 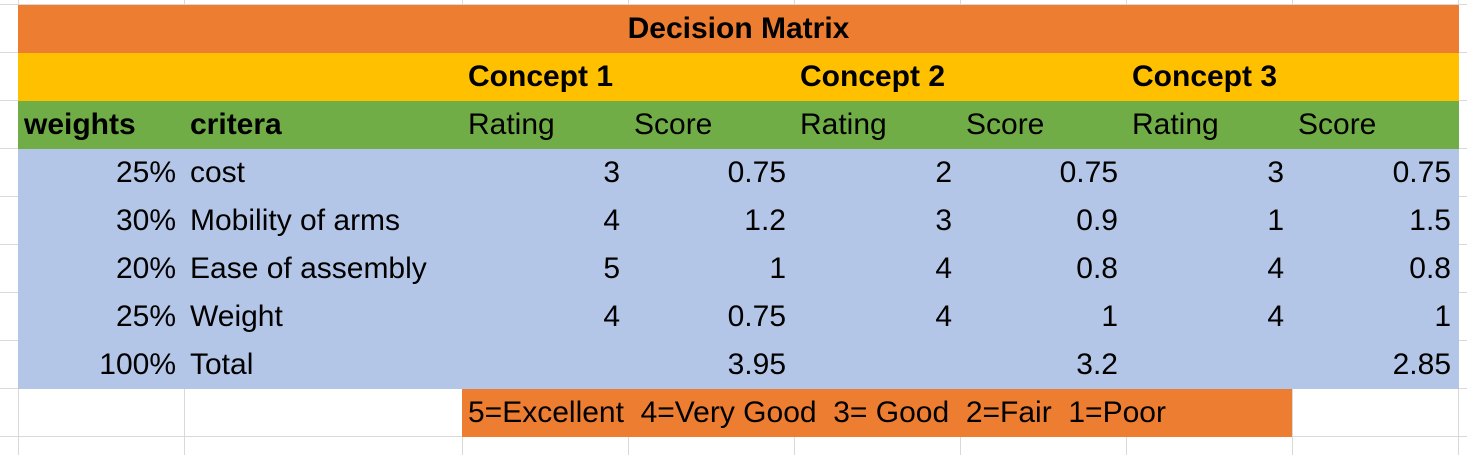 What do you see at coordinates (145, 268) in the screenshot?
I see `weight-cell: 20%` at bounding box center [145, 268].